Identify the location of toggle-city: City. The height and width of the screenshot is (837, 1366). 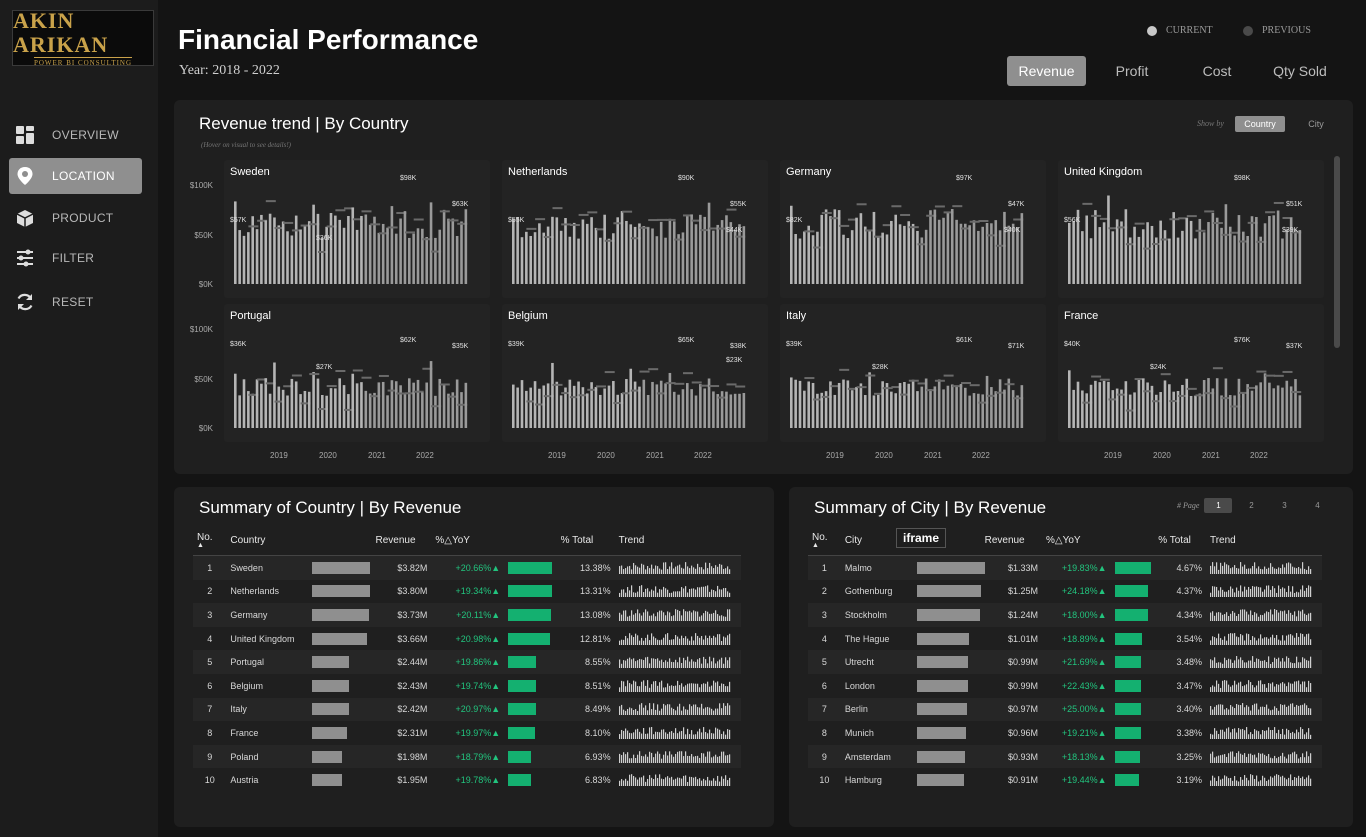
(1316, 124).